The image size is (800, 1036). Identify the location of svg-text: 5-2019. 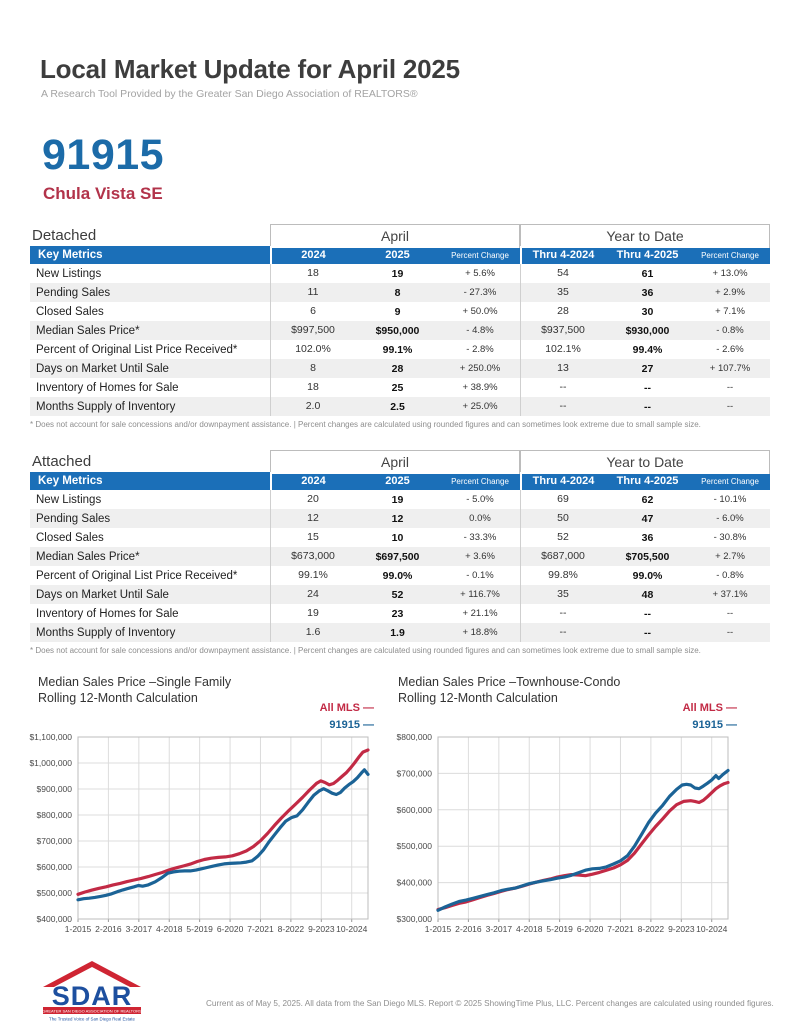
(199, 929).